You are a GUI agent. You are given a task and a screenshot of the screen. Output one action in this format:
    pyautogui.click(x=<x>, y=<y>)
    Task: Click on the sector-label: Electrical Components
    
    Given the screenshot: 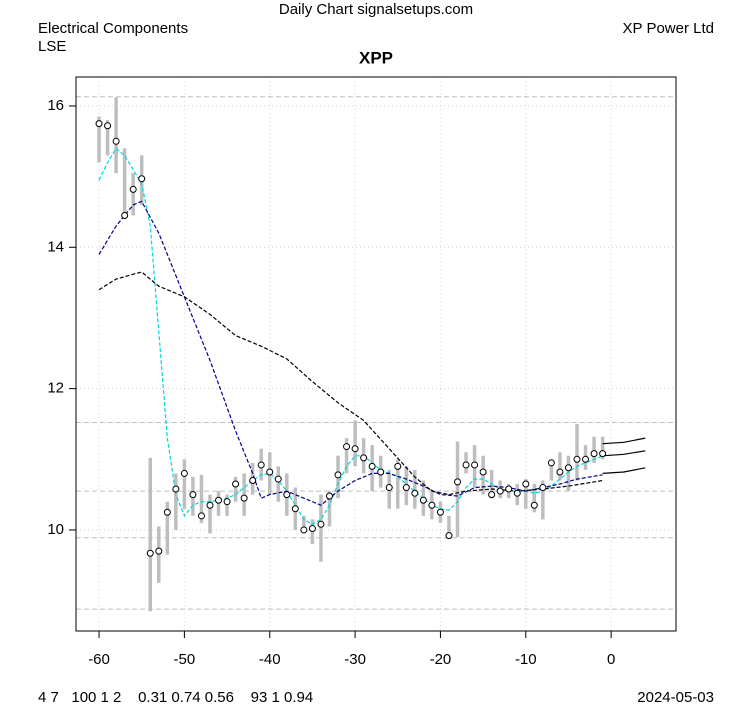 What is the action you would take?
    pyautogui.click(x=113, y=28)
    